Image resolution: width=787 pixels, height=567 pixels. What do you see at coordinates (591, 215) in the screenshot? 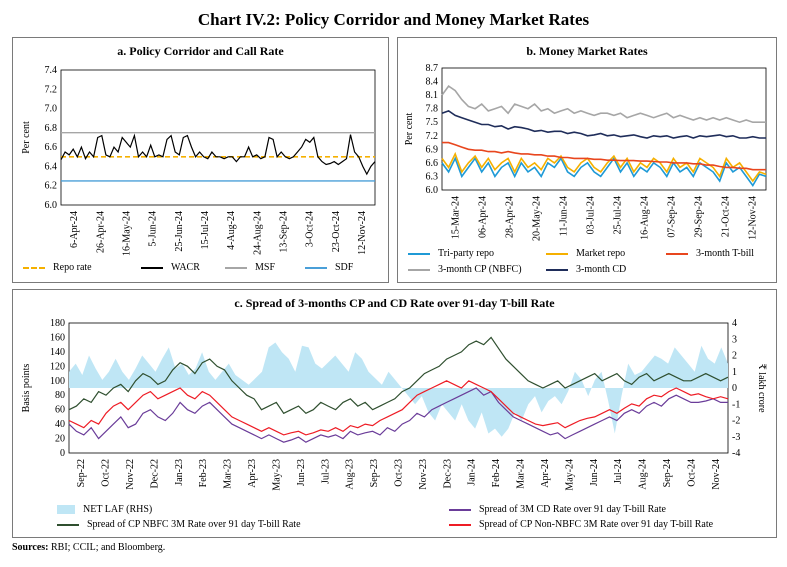
I see `b-x-tick-5: 03-Jul-24` at bounding box center [591, 215].